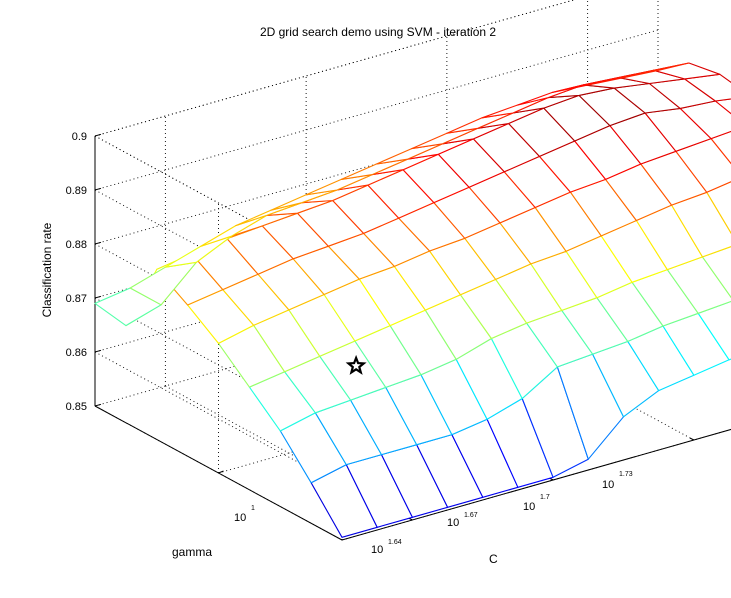 This screenshot has height=598, width=731. Describe the element at coordinates (76, 353) in the screenshot. I see `z-tick-label: 0.86` at that location.